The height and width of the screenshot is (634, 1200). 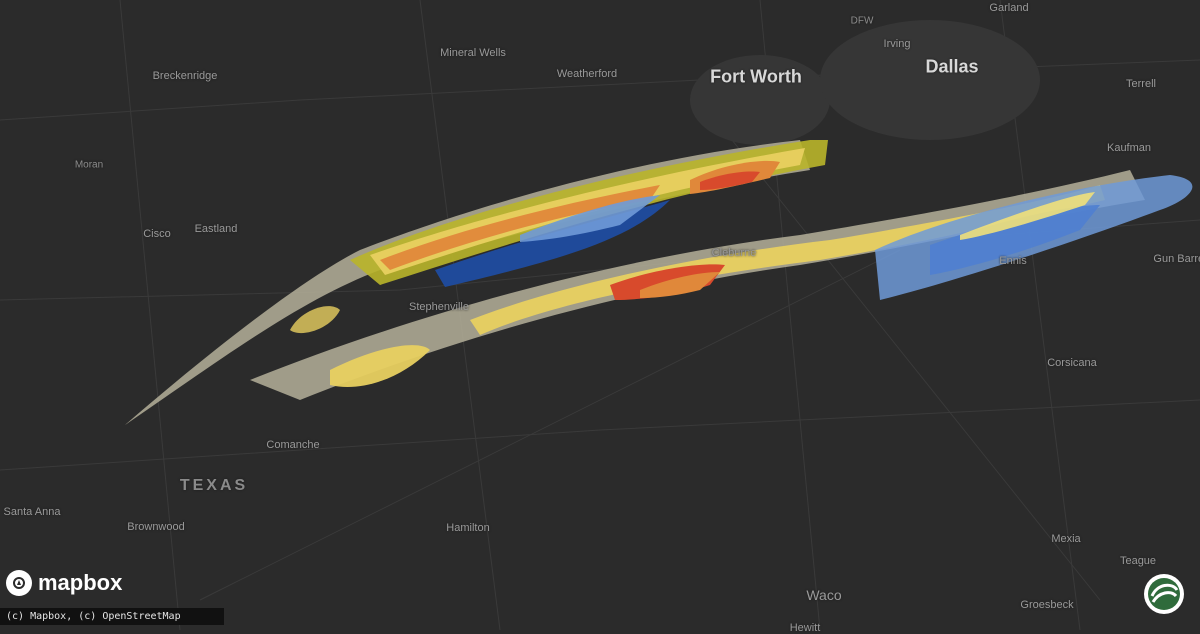 What do you see at coordinates (157, 234) in the screenshot?
I see `city-label-cisco: Cisco` at bounding box center [157, 234].